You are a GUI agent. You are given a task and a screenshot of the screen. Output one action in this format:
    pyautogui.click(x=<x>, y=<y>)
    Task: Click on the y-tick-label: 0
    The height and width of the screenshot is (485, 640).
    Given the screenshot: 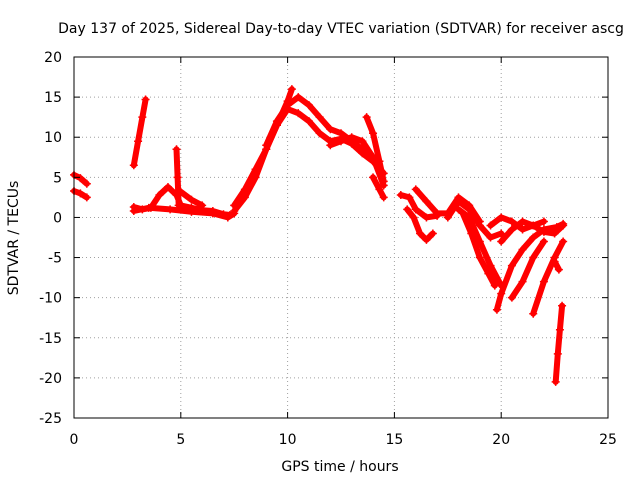 What is the action you would take?
    pyautogui.click(x=57, y=218)
    